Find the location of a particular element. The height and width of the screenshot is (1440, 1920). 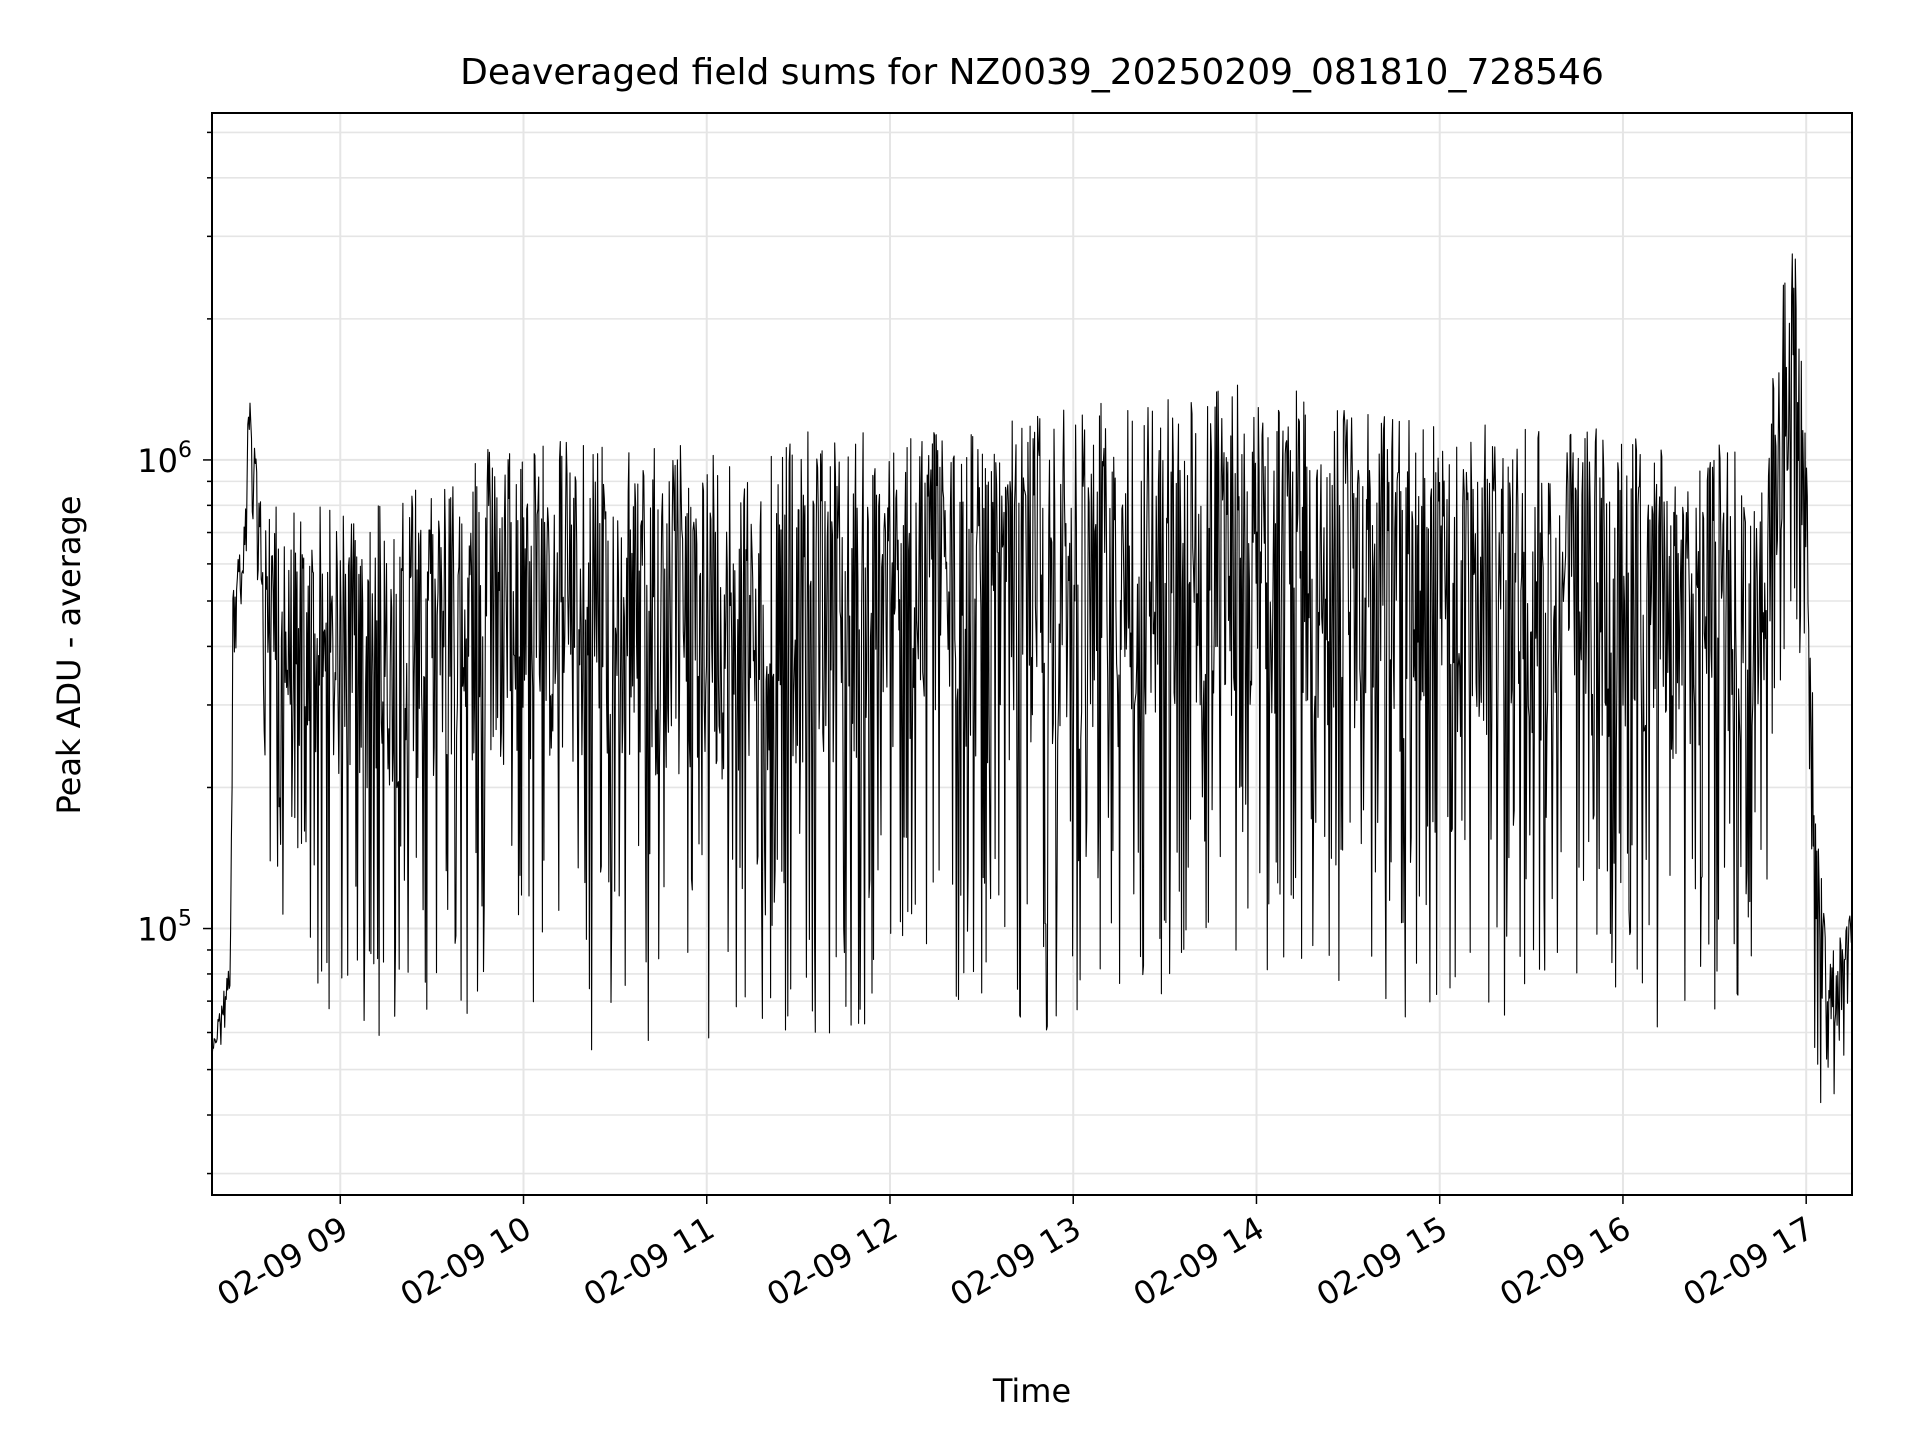

y-tick-label: 10⁶ is located at coordinates (164, 459).